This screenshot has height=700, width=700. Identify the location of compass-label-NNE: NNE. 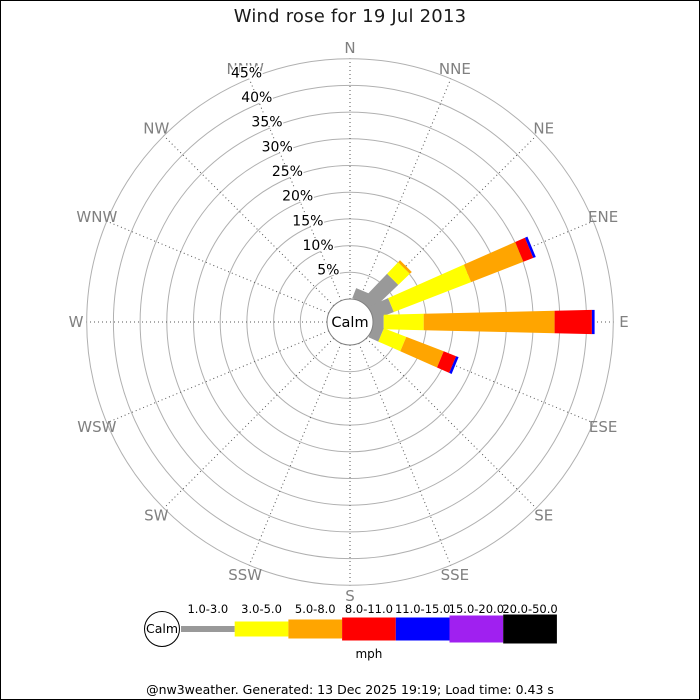
(455, 69).